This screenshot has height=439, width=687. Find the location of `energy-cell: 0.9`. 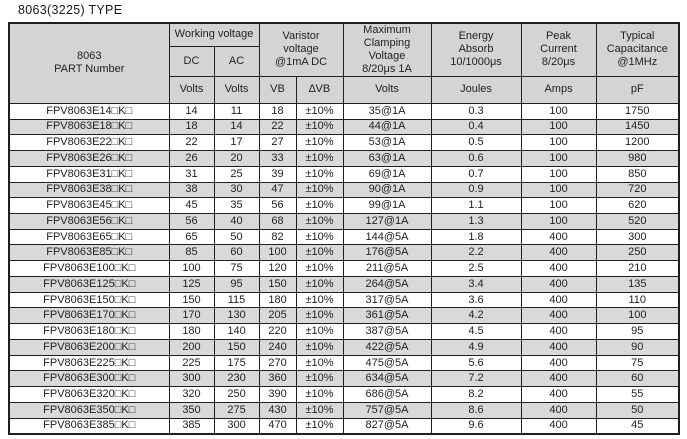

energy-cell: 0.9 is located at coordinates (476, 190).